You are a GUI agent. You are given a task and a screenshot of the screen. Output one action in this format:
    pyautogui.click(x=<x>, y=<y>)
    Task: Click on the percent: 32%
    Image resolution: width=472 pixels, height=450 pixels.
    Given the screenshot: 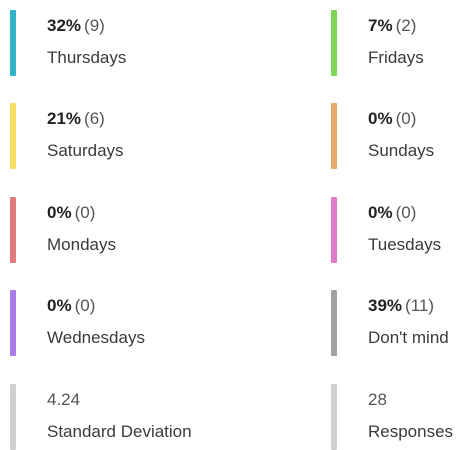 What is the action you would take?
    pyautogui.click(x=64, y=25)
    